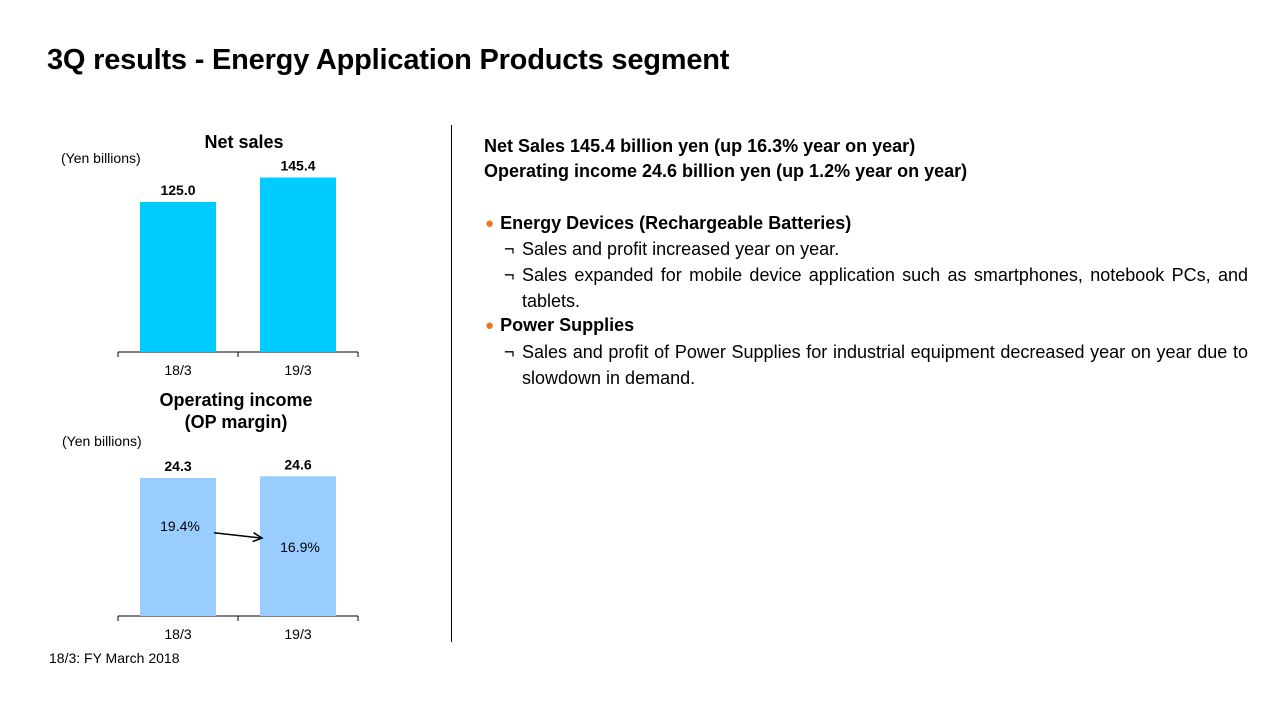 The height and width of the screenshot is (720, 1281). What do you see at coordinates (236, 411) in the screenshot?
I see `operating-income-chart-title: Operating income (OP margin)` at bounding box center [236, 411].